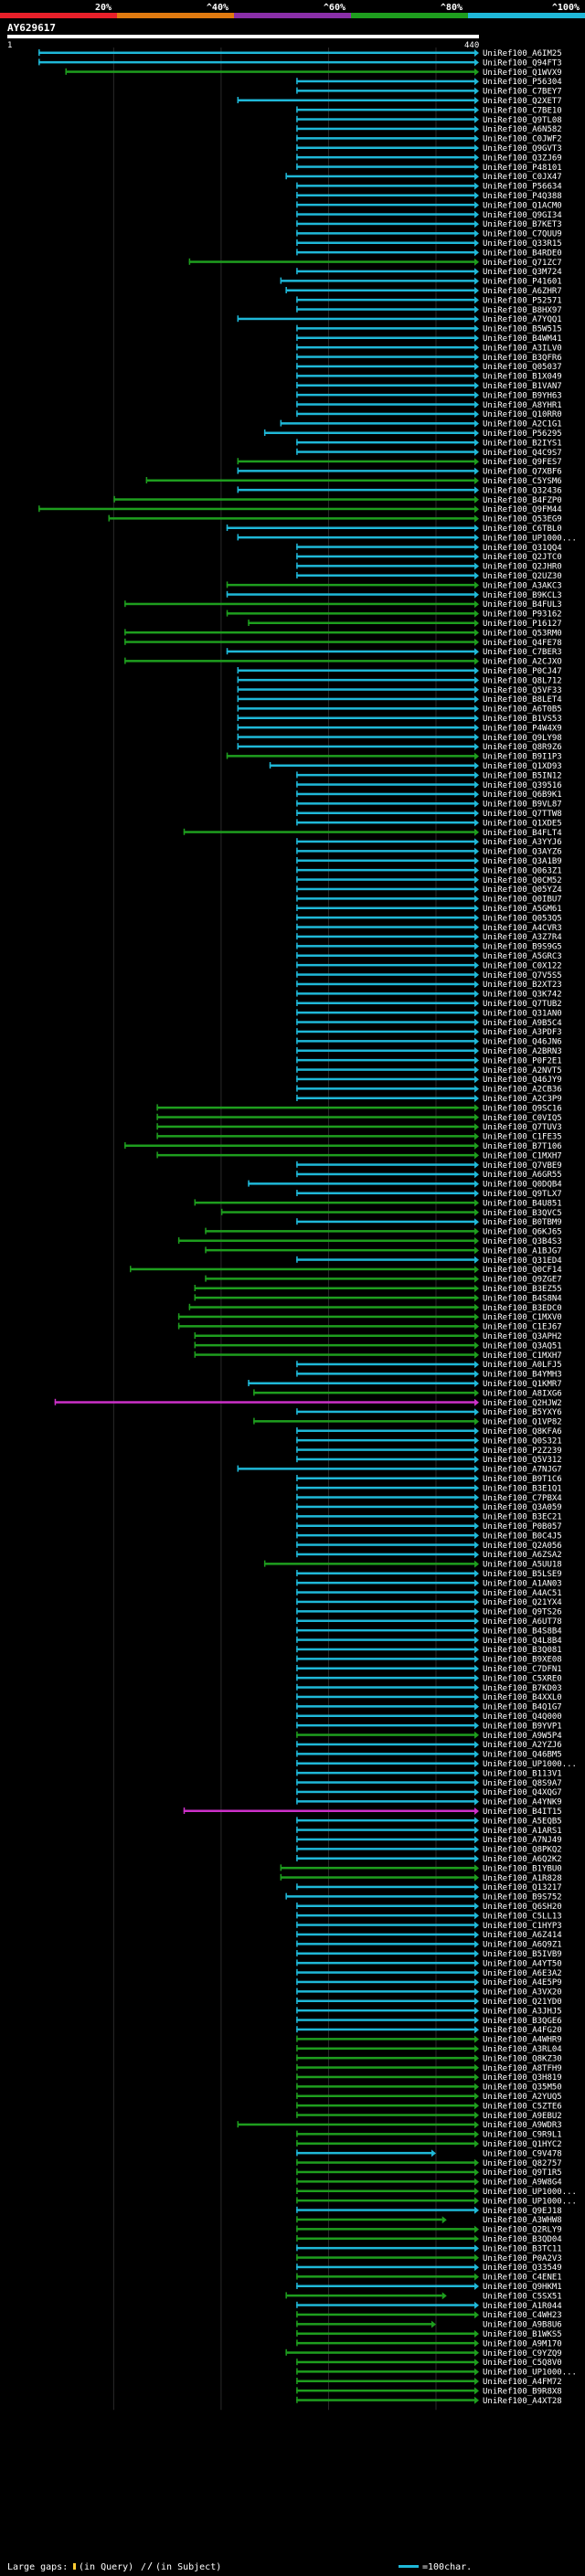  I want to click on hit-label: UniRef100_A6Q2K2, so click(522, 1859).